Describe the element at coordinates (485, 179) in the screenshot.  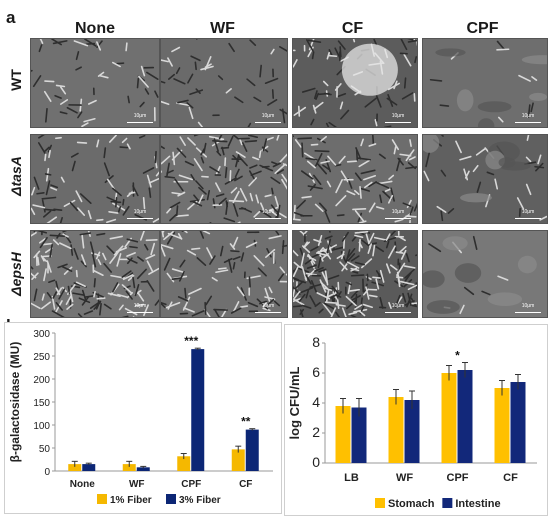
I see `sem-image-tasa-cpf: 10μm` at that location.